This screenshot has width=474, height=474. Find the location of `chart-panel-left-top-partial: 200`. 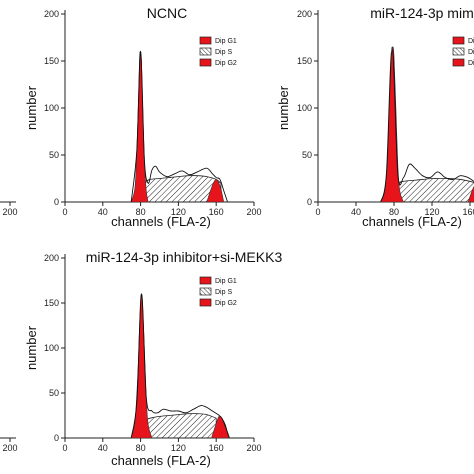

chart-panel-left-top-partial: 200 is located at coordinates (9, 209).